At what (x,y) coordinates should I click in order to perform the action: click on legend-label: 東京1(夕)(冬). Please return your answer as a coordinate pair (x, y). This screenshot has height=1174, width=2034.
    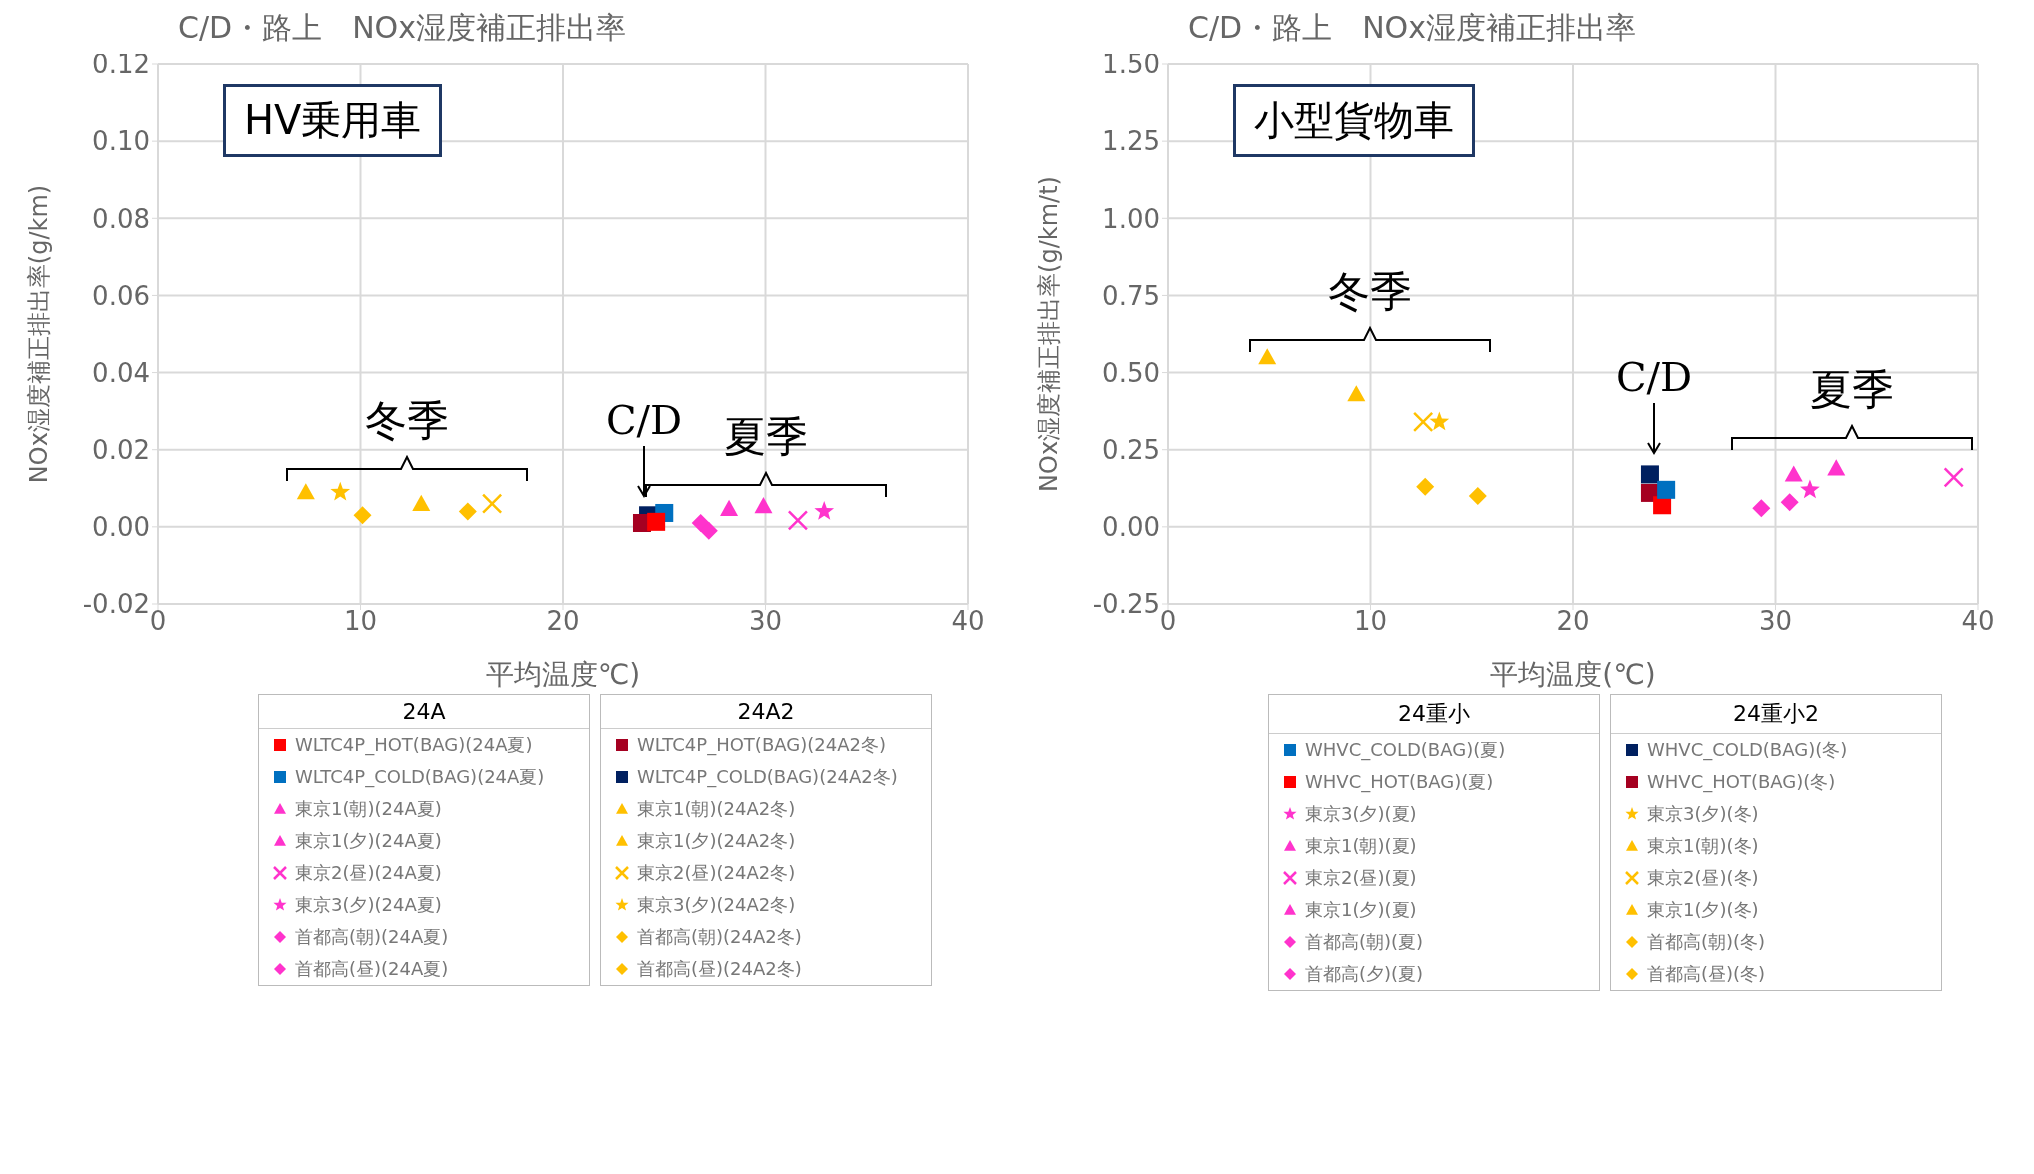
    Looking at the image, I should click on (1703, 910).